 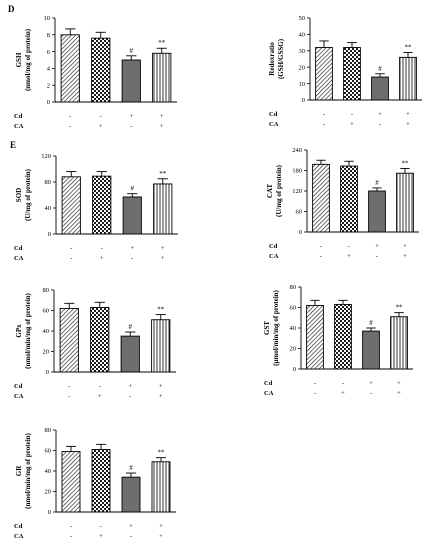 I want to click on y-tick-label: 10, so click(x=47, y=18).